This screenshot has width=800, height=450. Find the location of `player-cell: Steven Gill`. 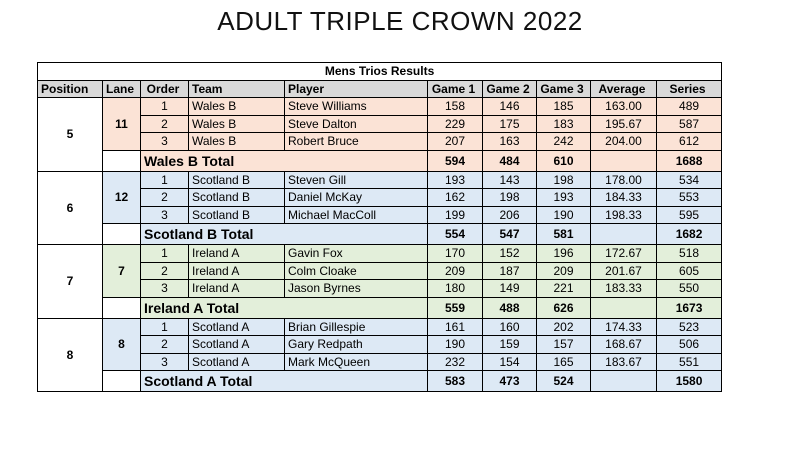

player-cell: Steven Gill is located at coordinates (356, 179).